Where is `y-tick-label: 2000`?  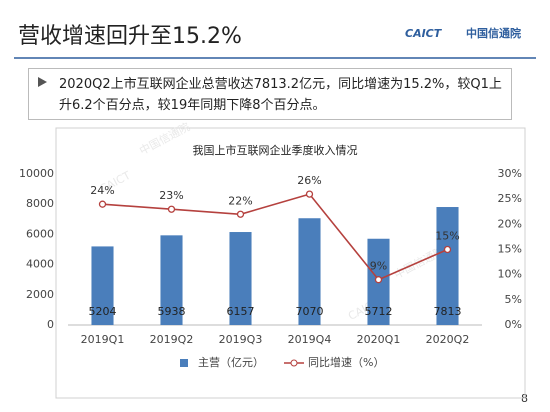
y-tick-label: 2000 is located at coordinates (40, 294).